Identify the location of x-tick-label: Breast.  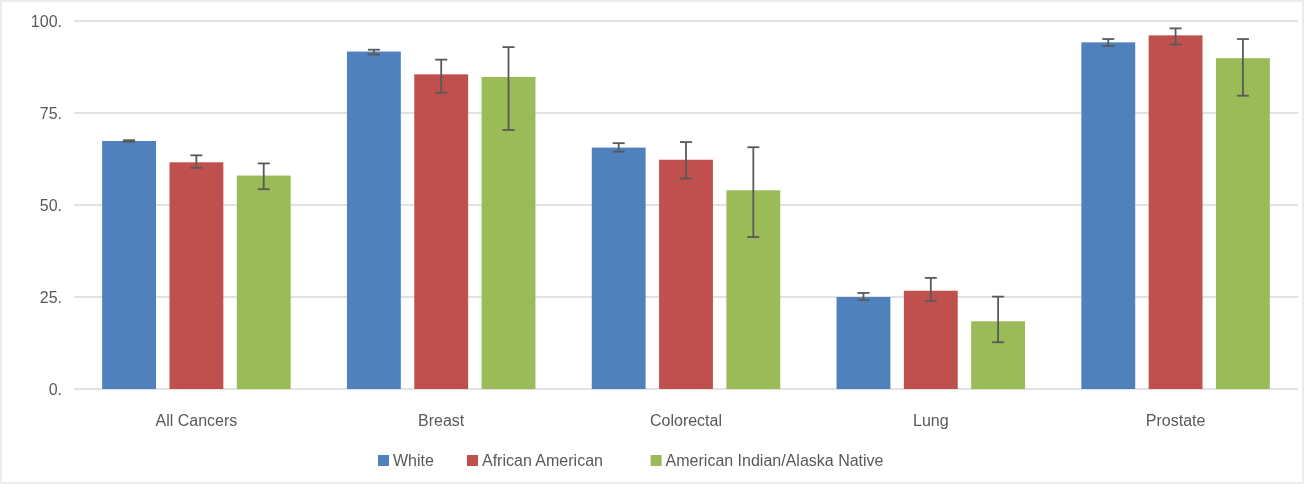
(441, 420).